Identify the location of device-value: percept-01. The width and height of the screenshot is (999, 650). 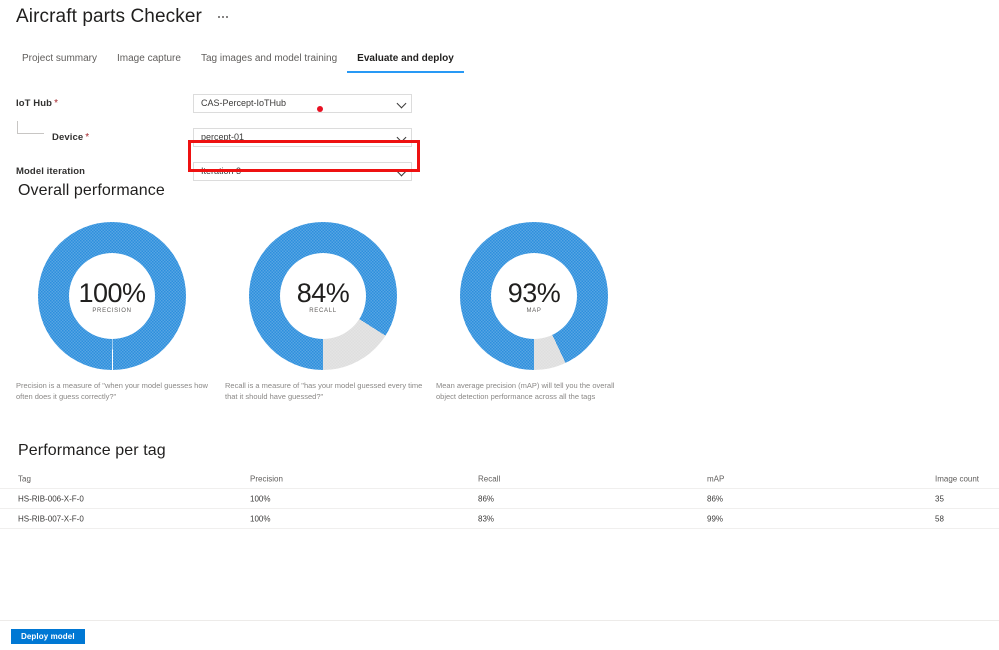
(223, 137).